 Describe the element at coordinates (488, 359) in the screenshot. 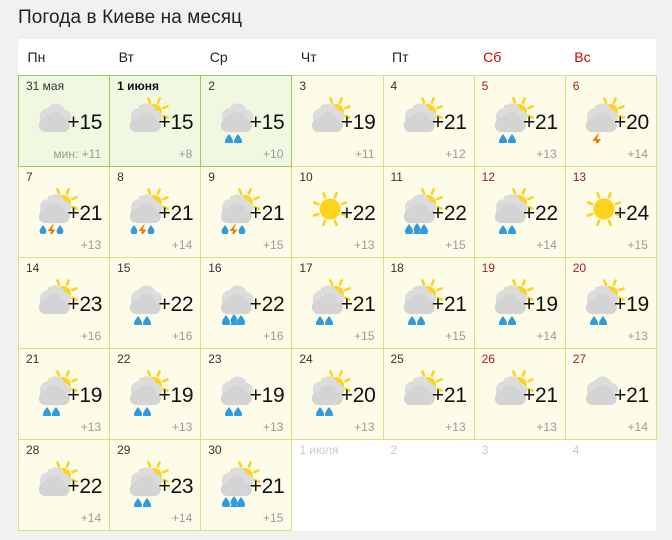

I see `day-number: 26` at that location.